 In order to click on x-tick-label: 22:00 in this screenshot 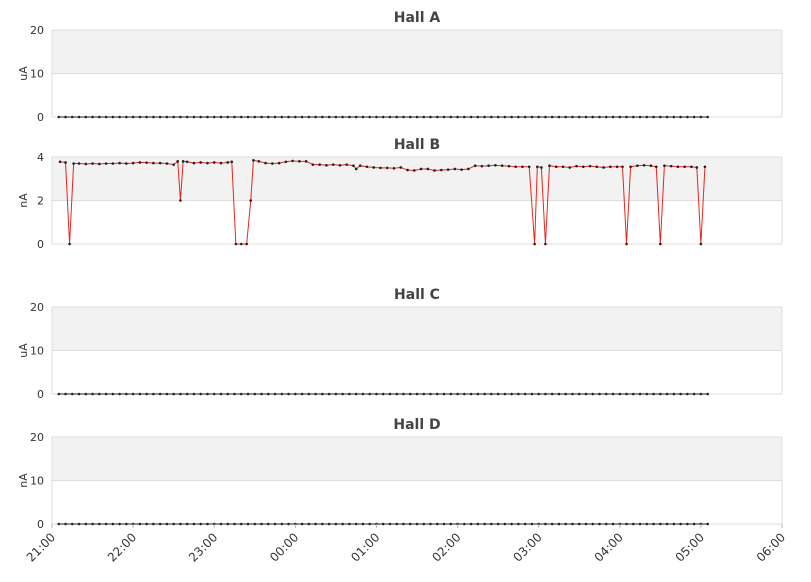, I will do `click(122, 547)`.